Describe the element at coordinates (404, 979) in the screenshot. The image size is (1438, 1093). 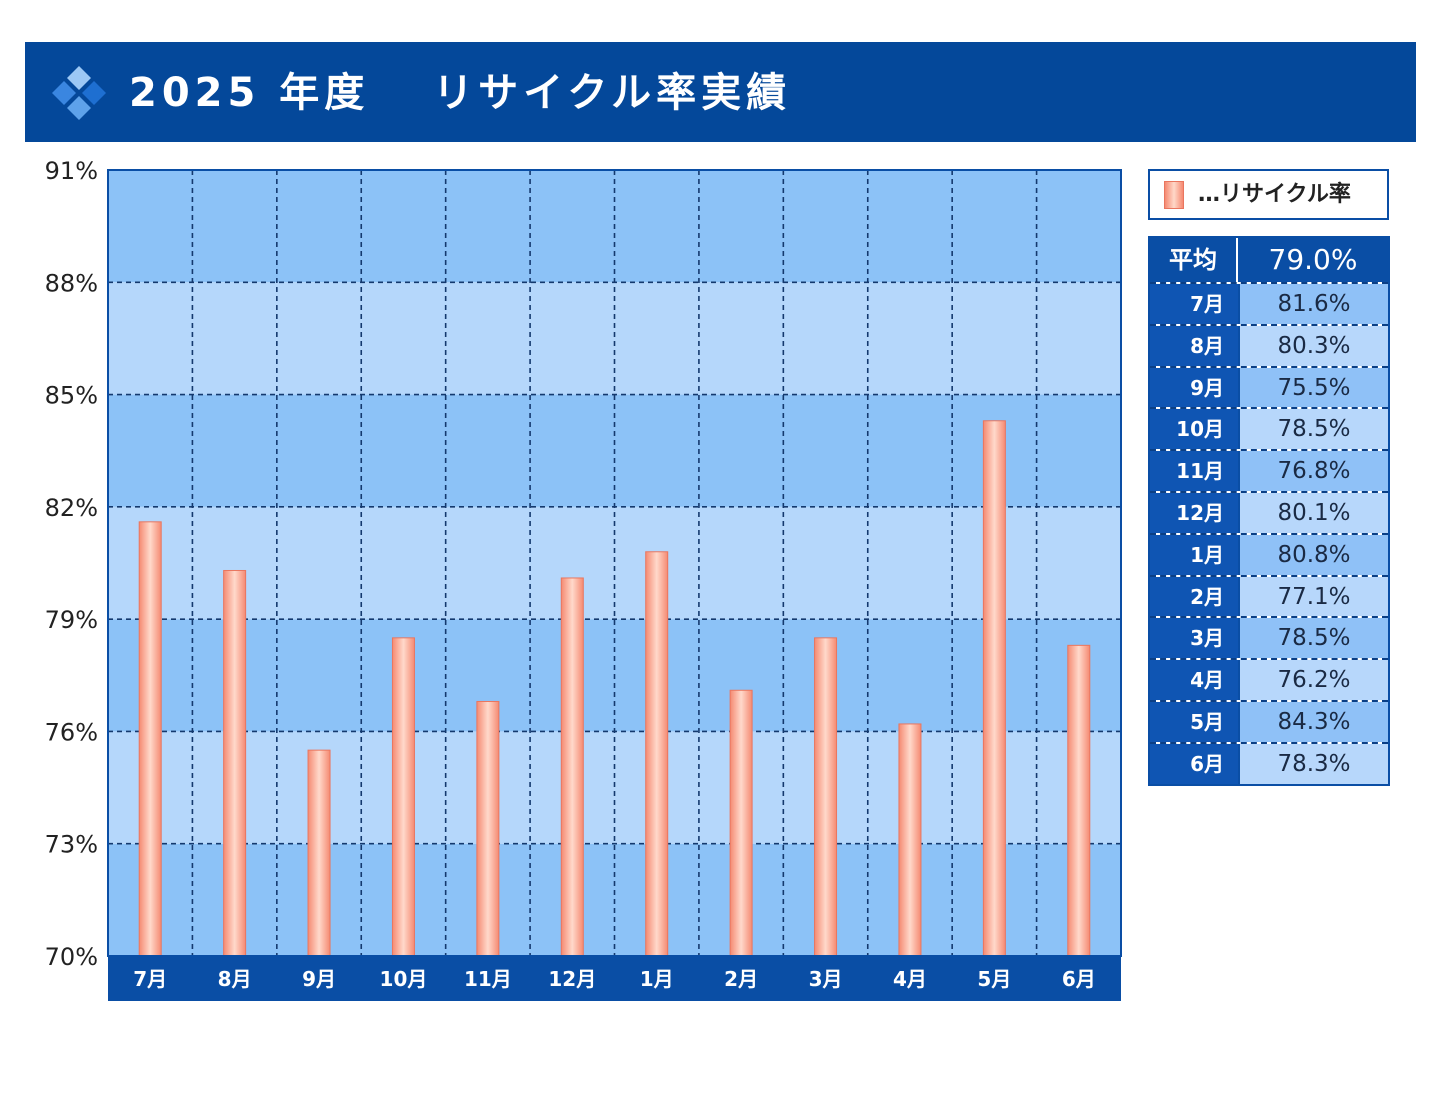
I see `x-tick-label: 10月` at that location.